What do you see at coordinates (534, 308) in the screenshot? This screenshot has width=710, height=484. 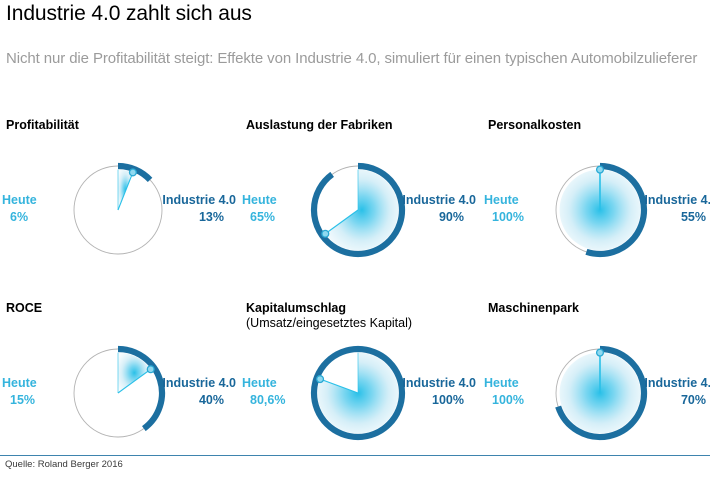 I see `gauge-caption-main: Maschinenpark` at bounding box center [534, 308].